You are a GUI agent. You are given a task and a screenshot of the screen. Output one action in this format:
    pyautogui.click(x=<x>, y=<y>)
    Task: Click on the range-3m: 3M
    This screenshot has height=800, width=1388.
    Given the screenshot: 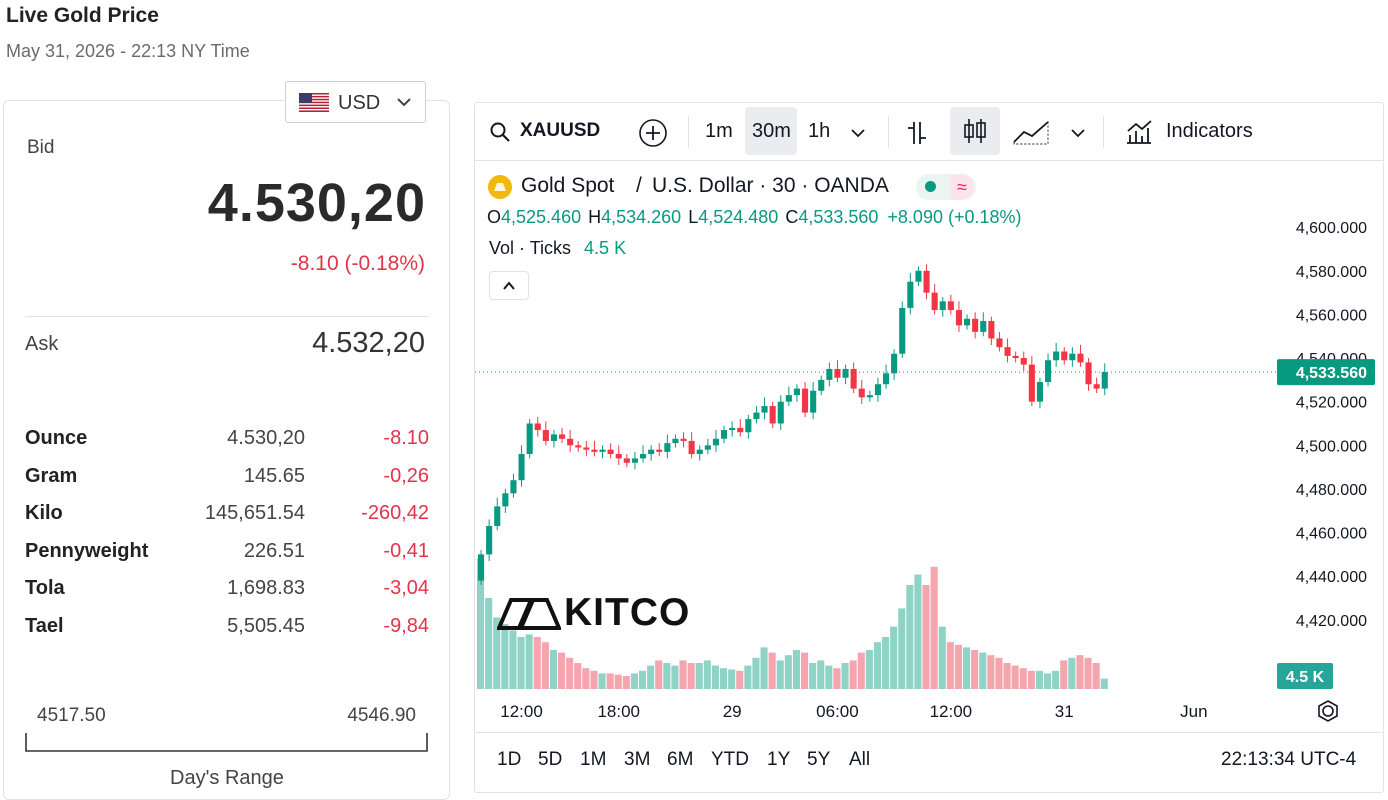 What is the action you would take?
    pyautogui.click(x=637, y=759)
    